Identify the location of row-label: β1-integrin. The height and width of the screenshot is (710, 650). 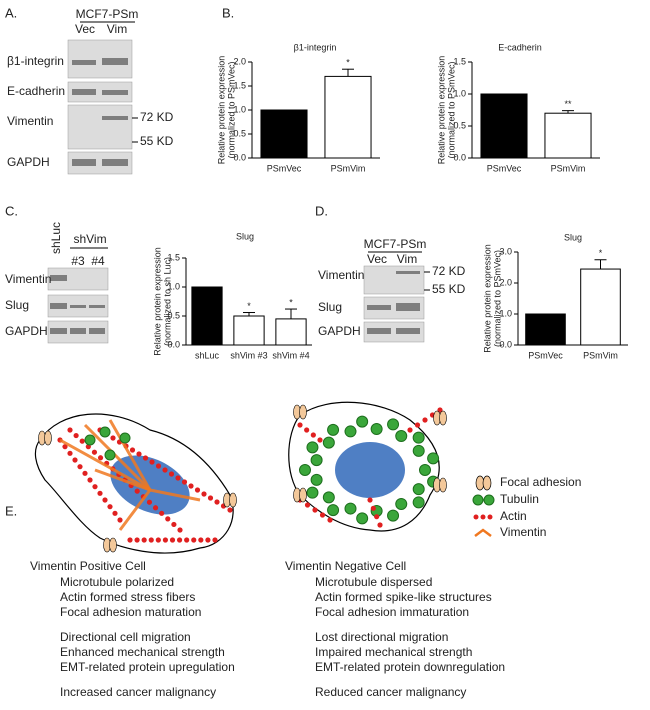
(35, 61).